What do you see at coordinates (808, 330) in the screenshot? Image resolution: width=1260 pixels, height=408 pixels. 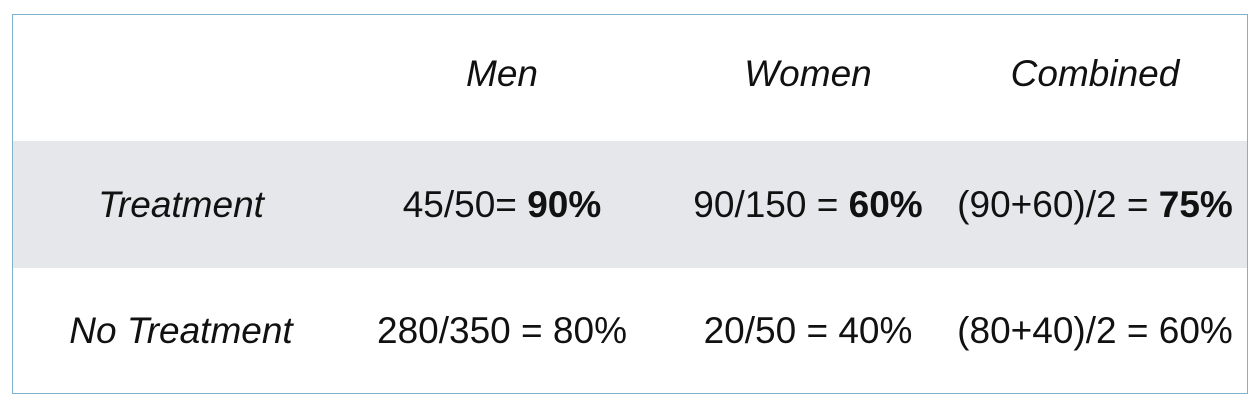 I see `cell-no-treatment-women: 20/50 = 40%` at bounding box center [808, 330].